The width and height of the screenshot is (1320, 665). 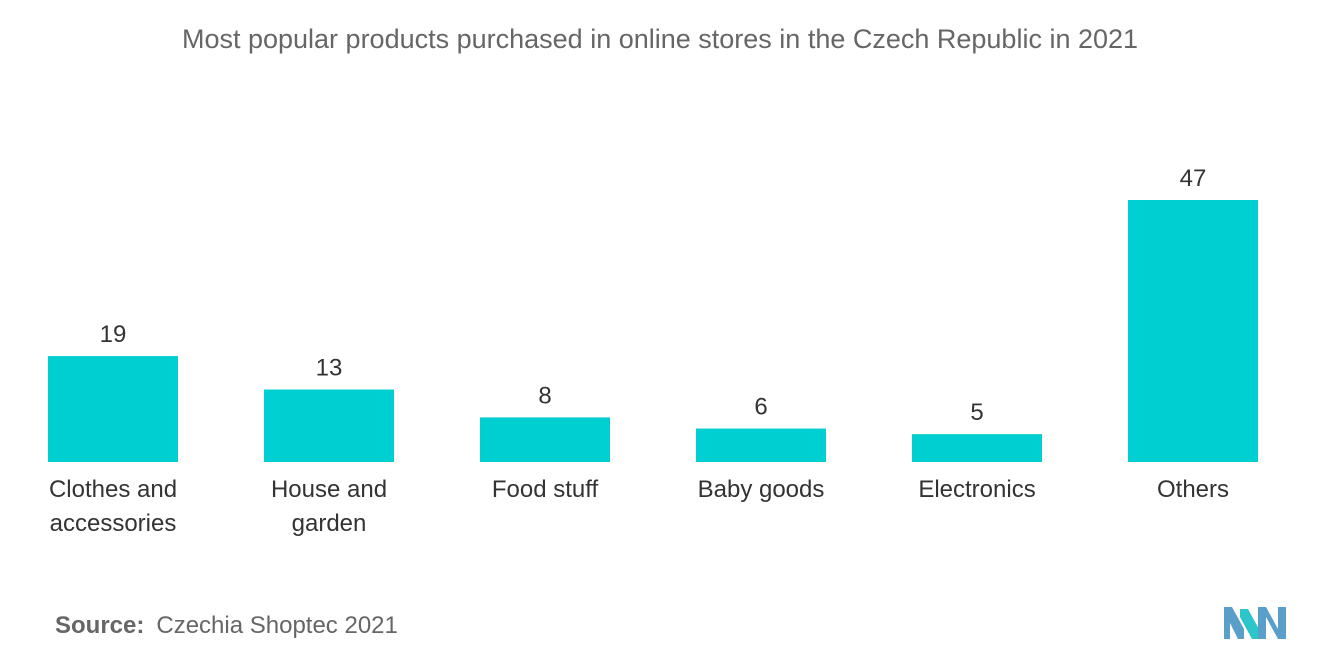 What do you see at coordinates (329, 368) in the screenshot?
I see `bar-value-label: 13` at bounding box center [329, 368].